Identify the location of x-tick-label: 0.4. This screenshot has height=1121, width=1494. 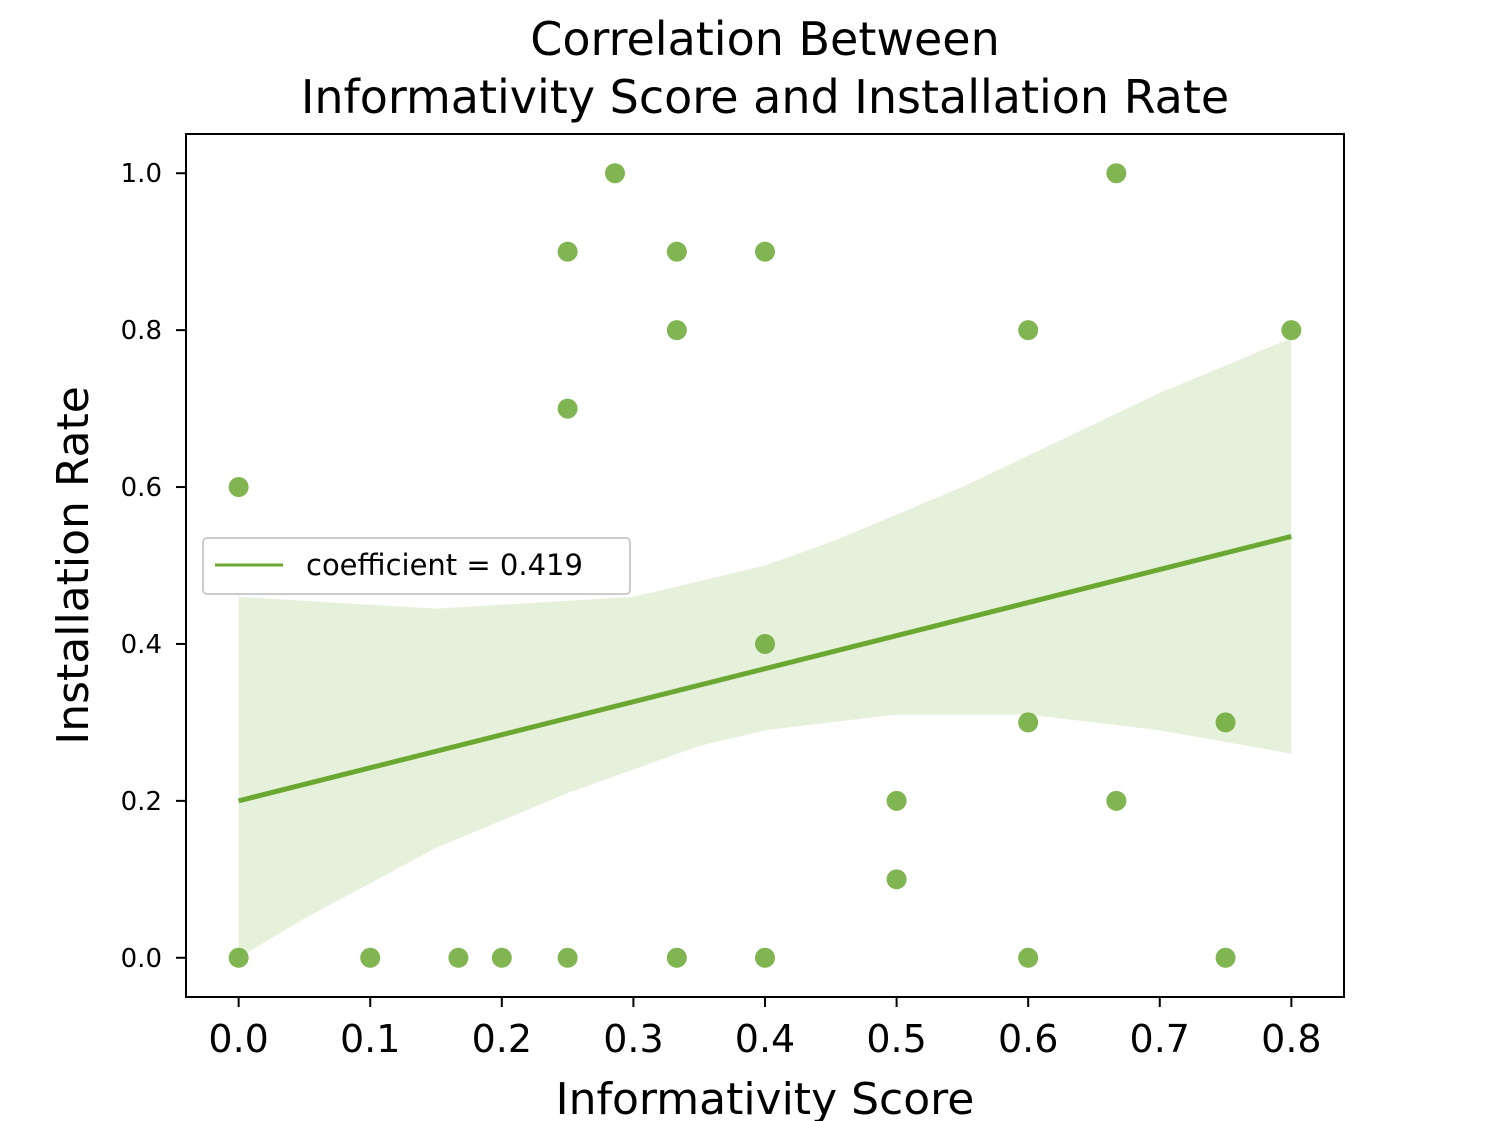
(765, 1039).